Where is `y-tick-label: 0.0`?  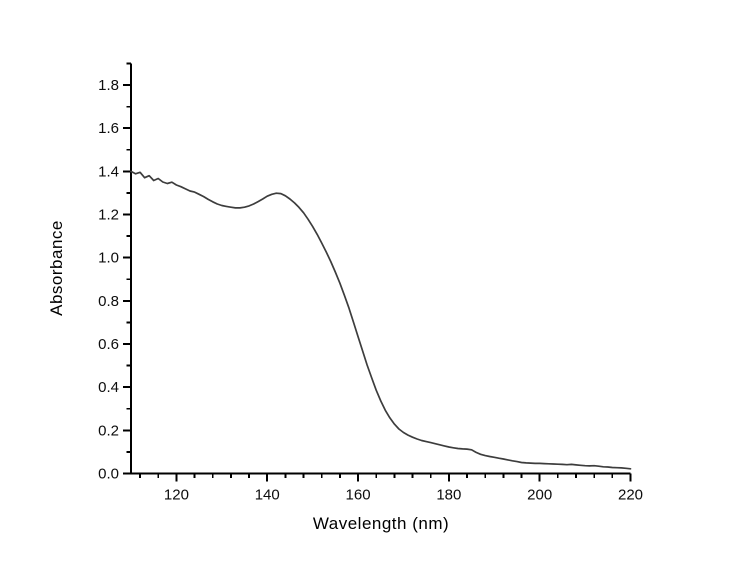
y-tick-label: 0.0 is located at coordinates (108, 474).